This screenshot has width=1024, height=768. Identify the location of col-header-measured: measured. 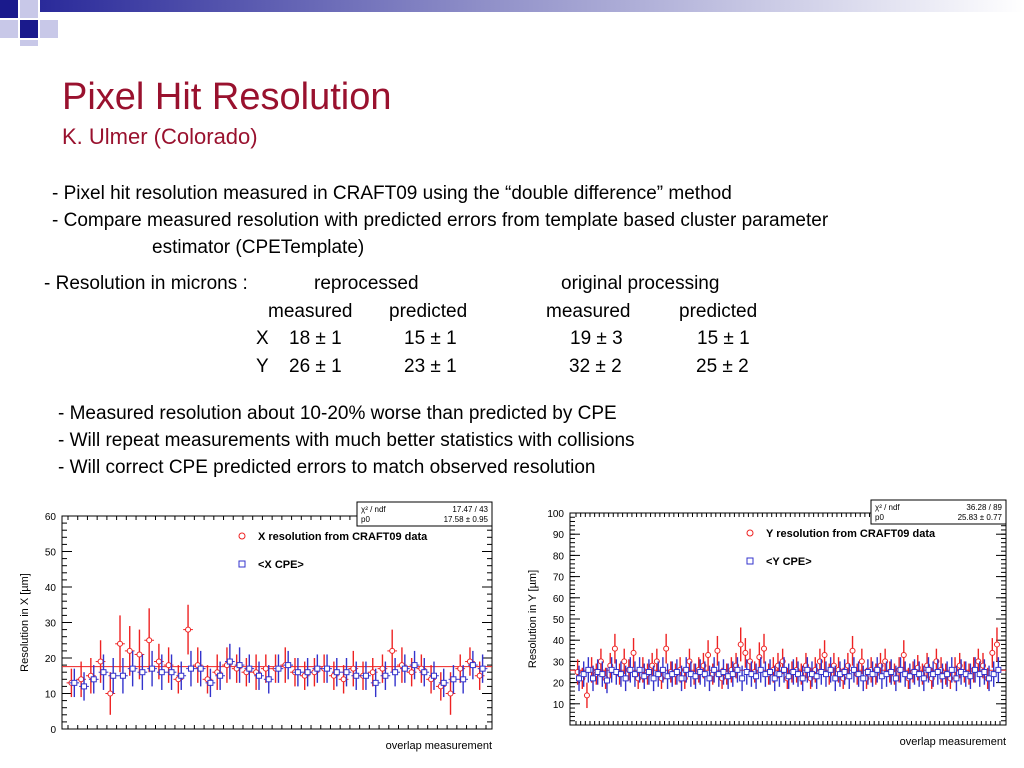
(588, 311).